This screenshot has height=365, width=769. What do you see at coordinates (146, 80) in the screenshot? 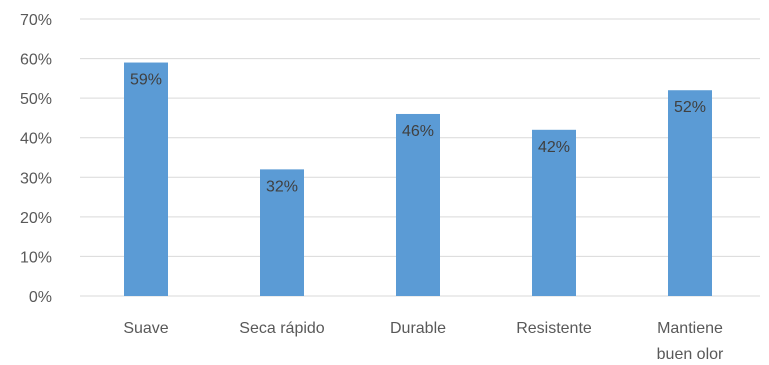
I see `data-label: 59%` at bounding box center [146, 80].